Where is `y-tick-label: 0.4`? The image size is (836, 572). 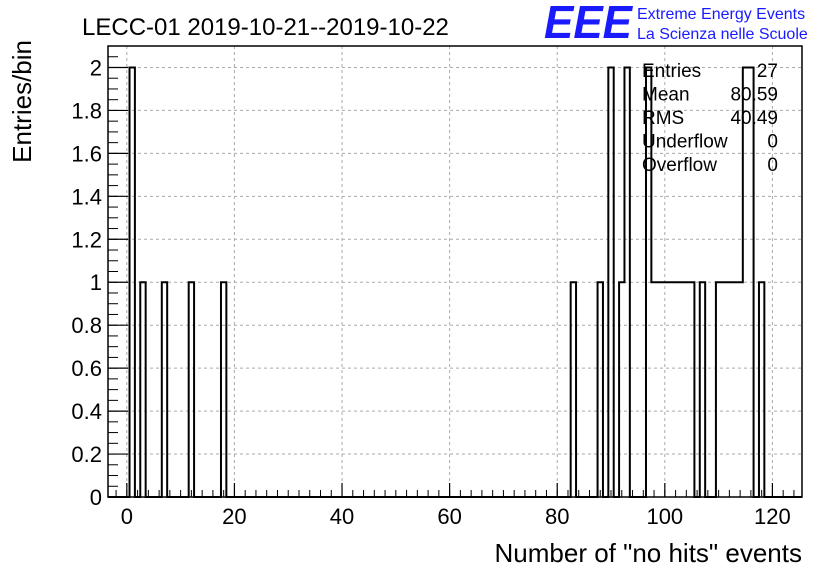 y-tick-label: 0.4 is located at coordinates (86, 411).